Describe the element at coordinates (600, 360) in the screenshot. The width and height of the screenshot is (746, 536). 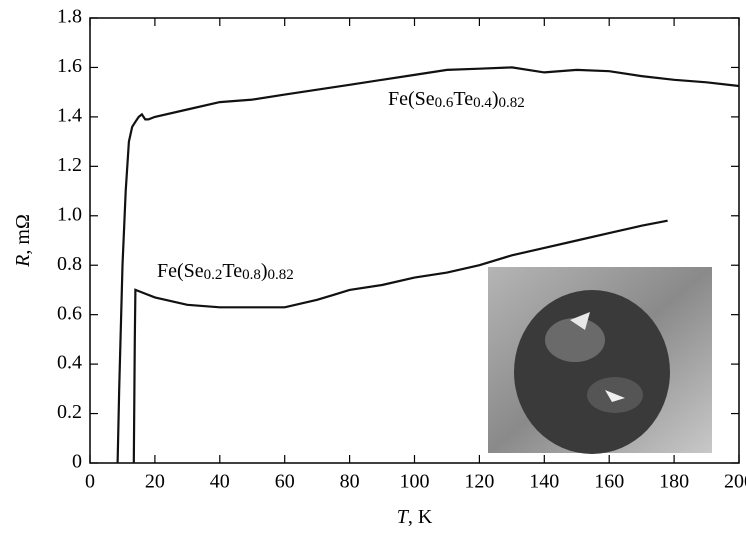
I see `inset-photo` at that location.